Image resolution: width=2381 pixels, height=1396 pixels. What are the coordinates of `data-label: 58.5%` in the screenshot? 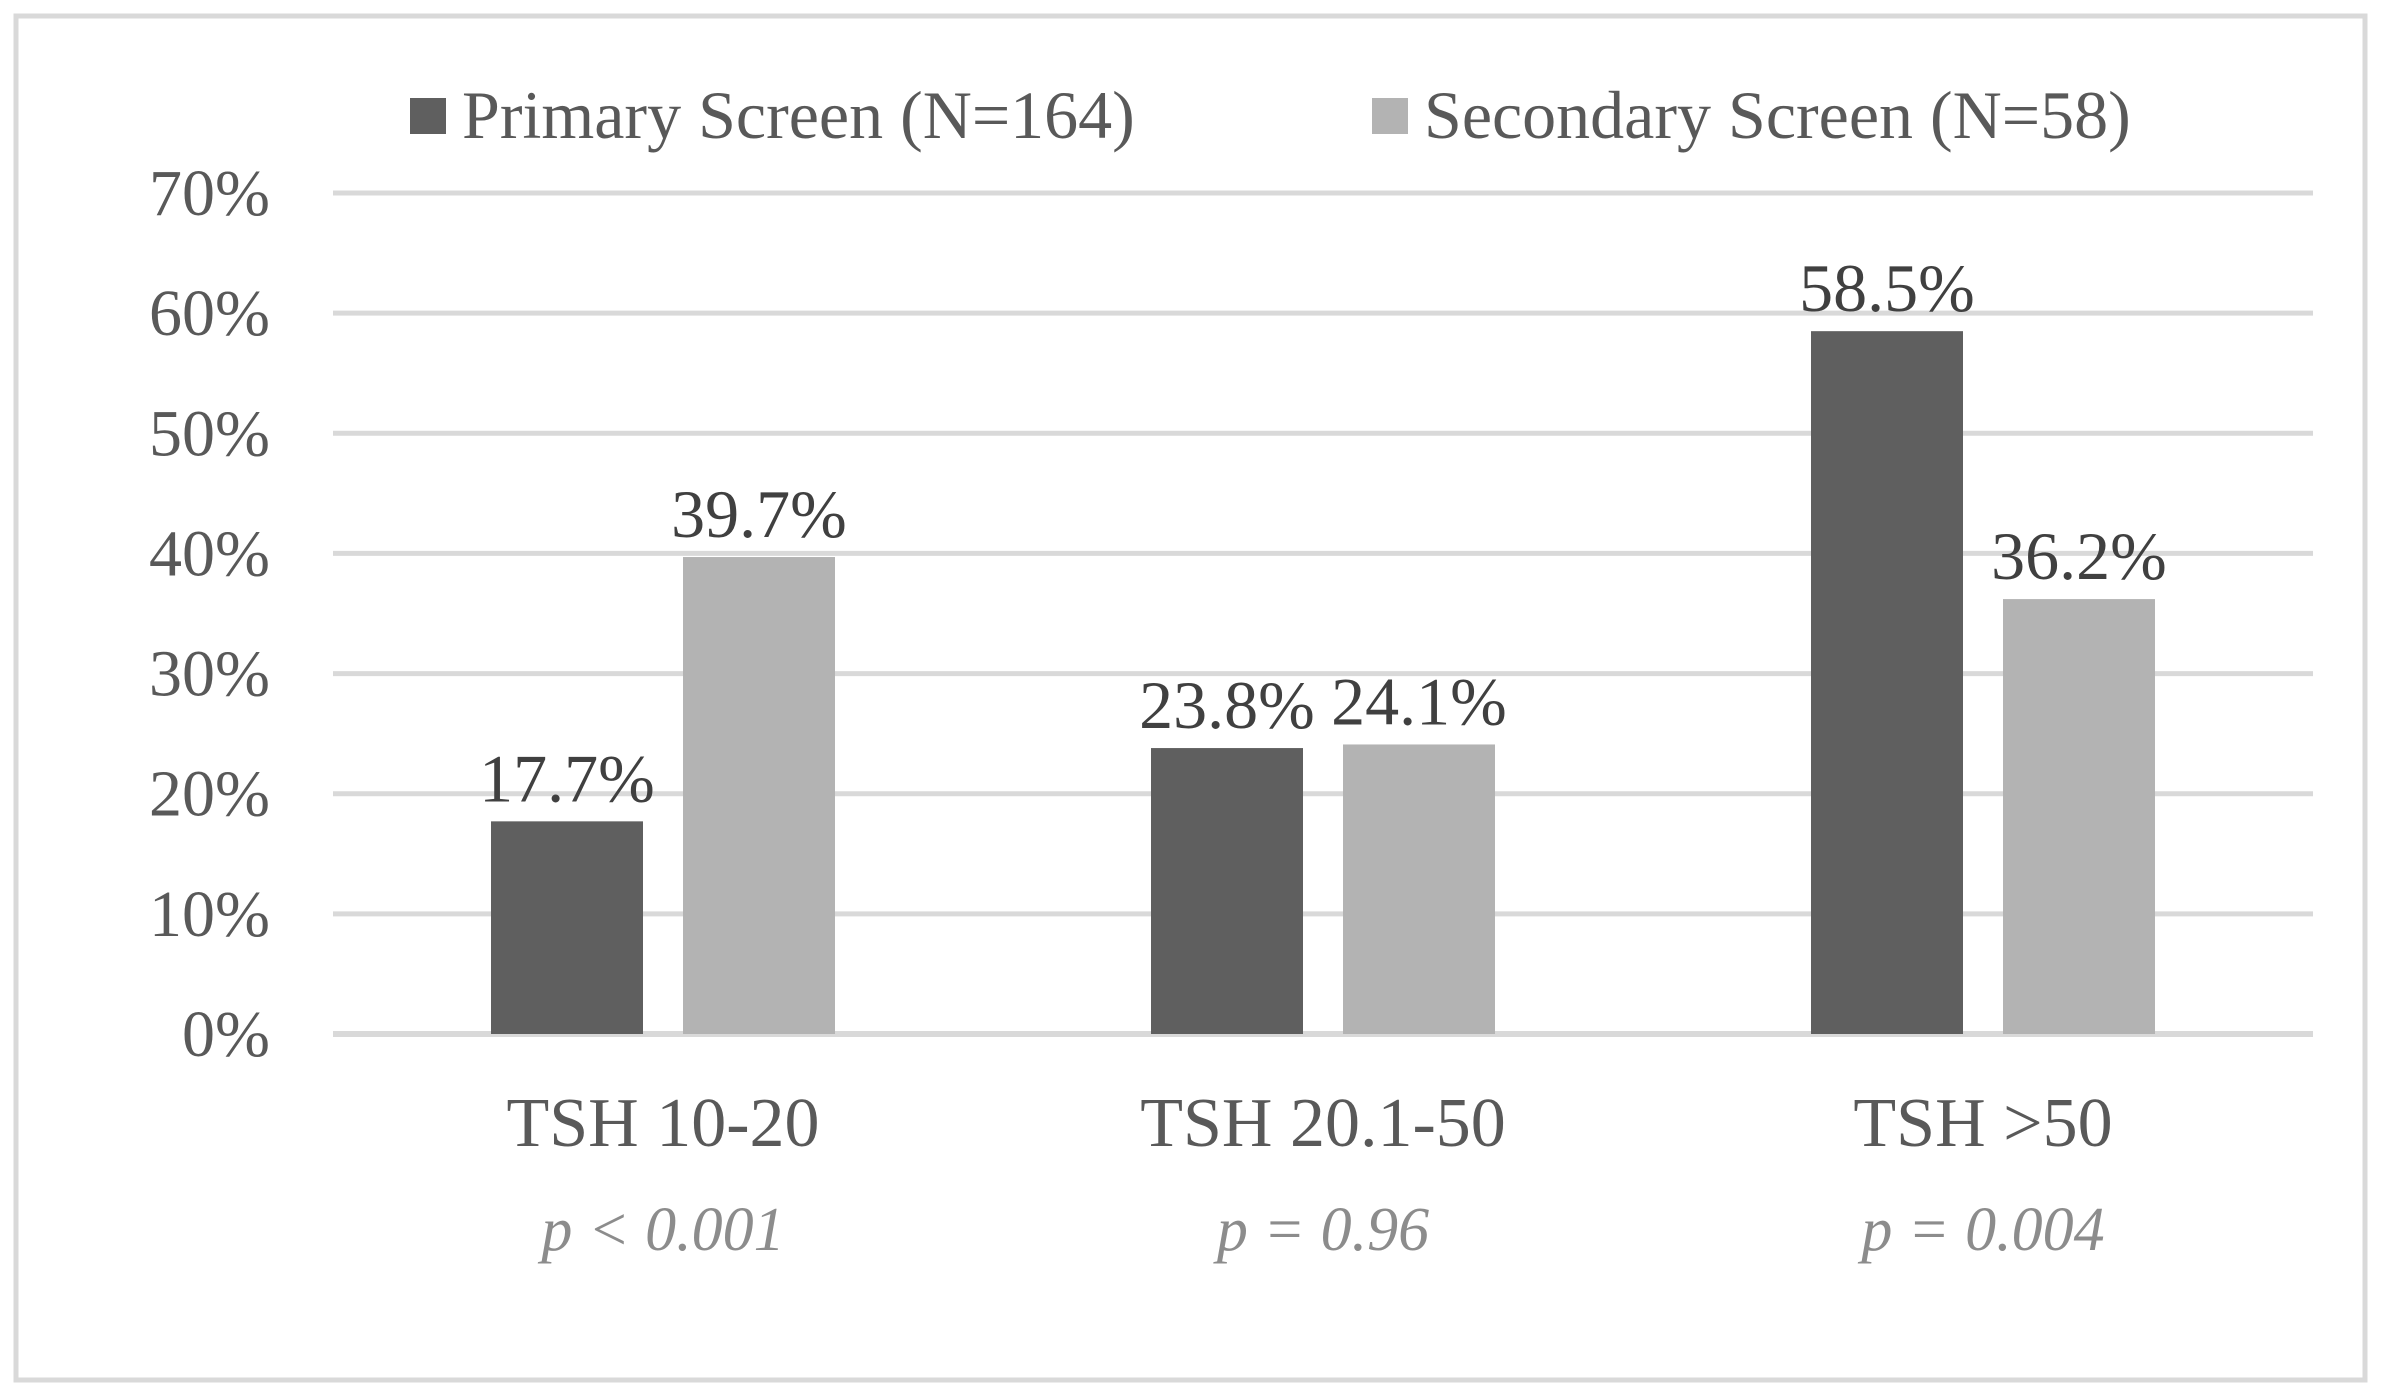 It's located at (1887, 288).